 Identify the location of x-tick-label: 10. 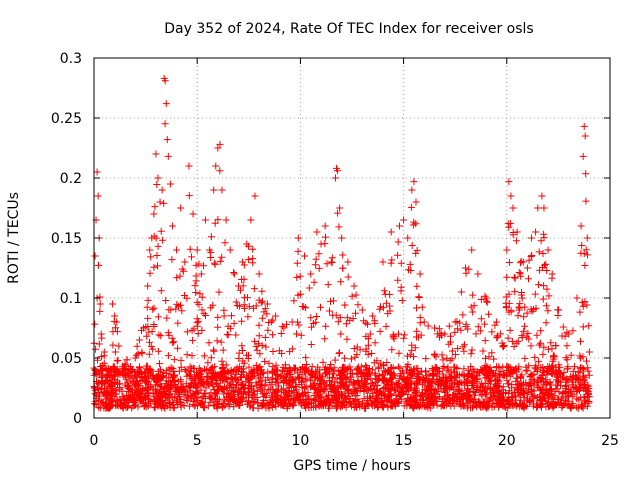
(300, 441).